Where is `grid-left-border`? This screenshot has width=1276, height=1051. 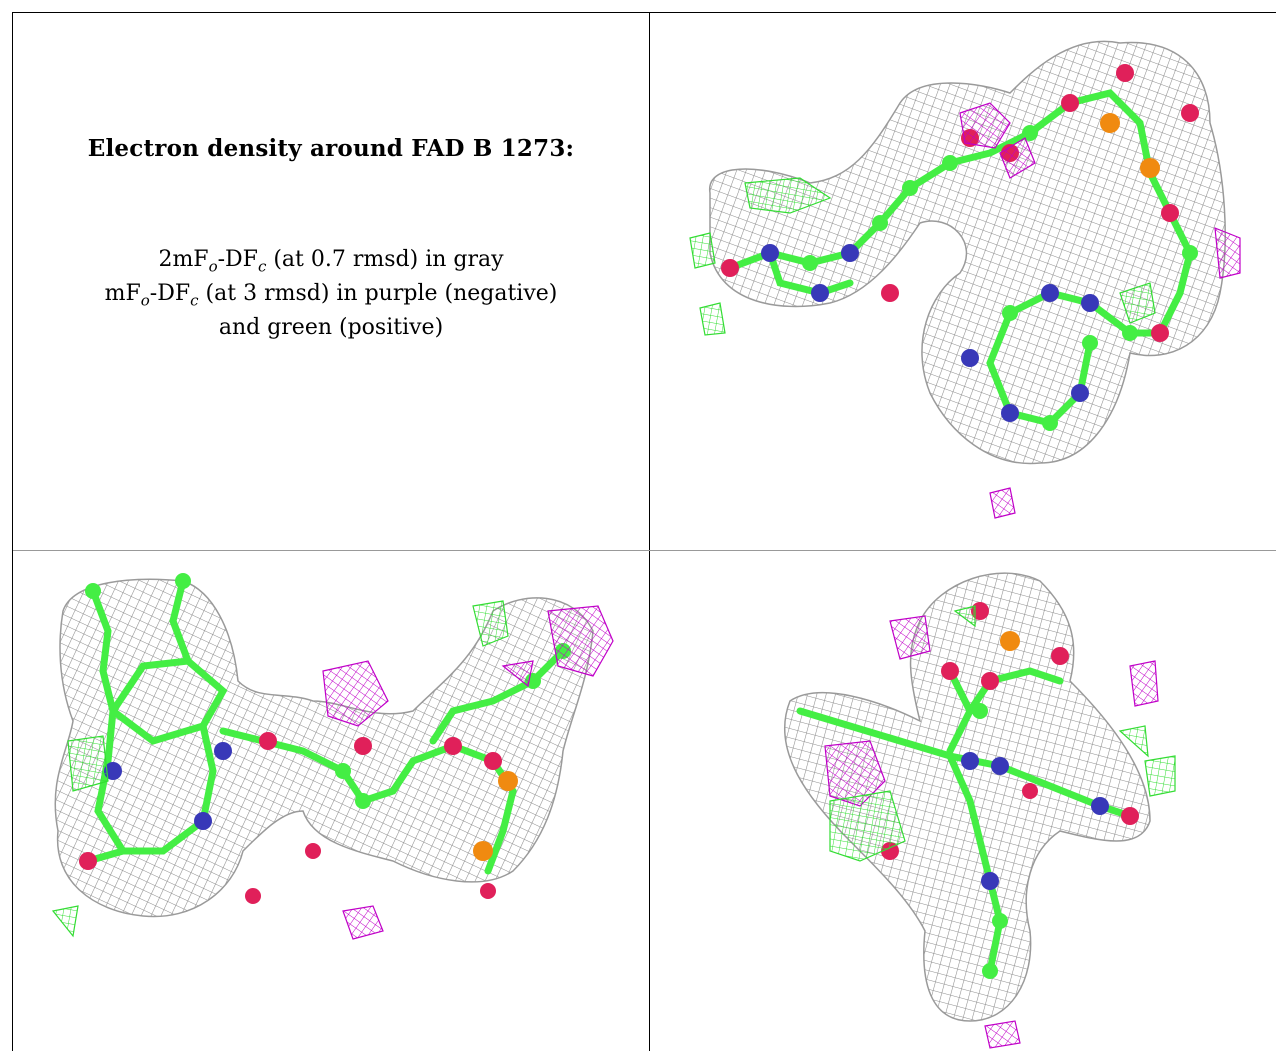
grid-left-border is located at coordinates (12, 531).